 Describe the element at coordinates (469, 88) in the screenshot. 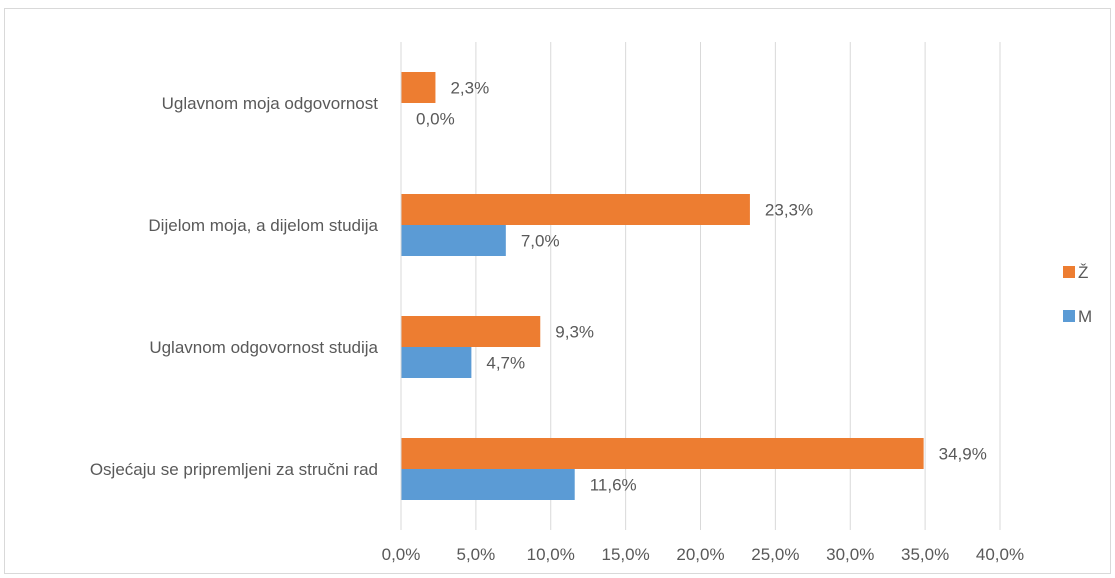

I see `data-label: 2,3%` at that location.